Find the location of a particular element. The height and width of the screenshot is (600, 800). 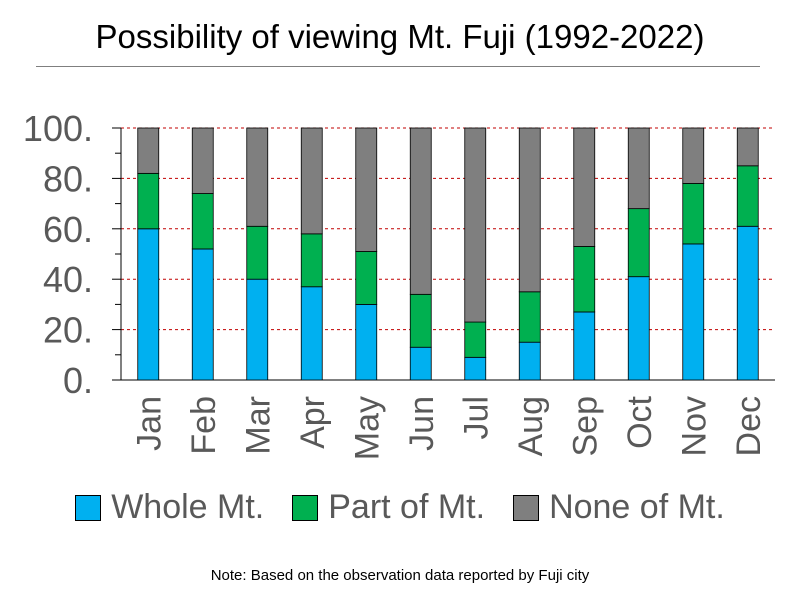

bar-nov-none-of-mt is located at coordinates (693, 155).